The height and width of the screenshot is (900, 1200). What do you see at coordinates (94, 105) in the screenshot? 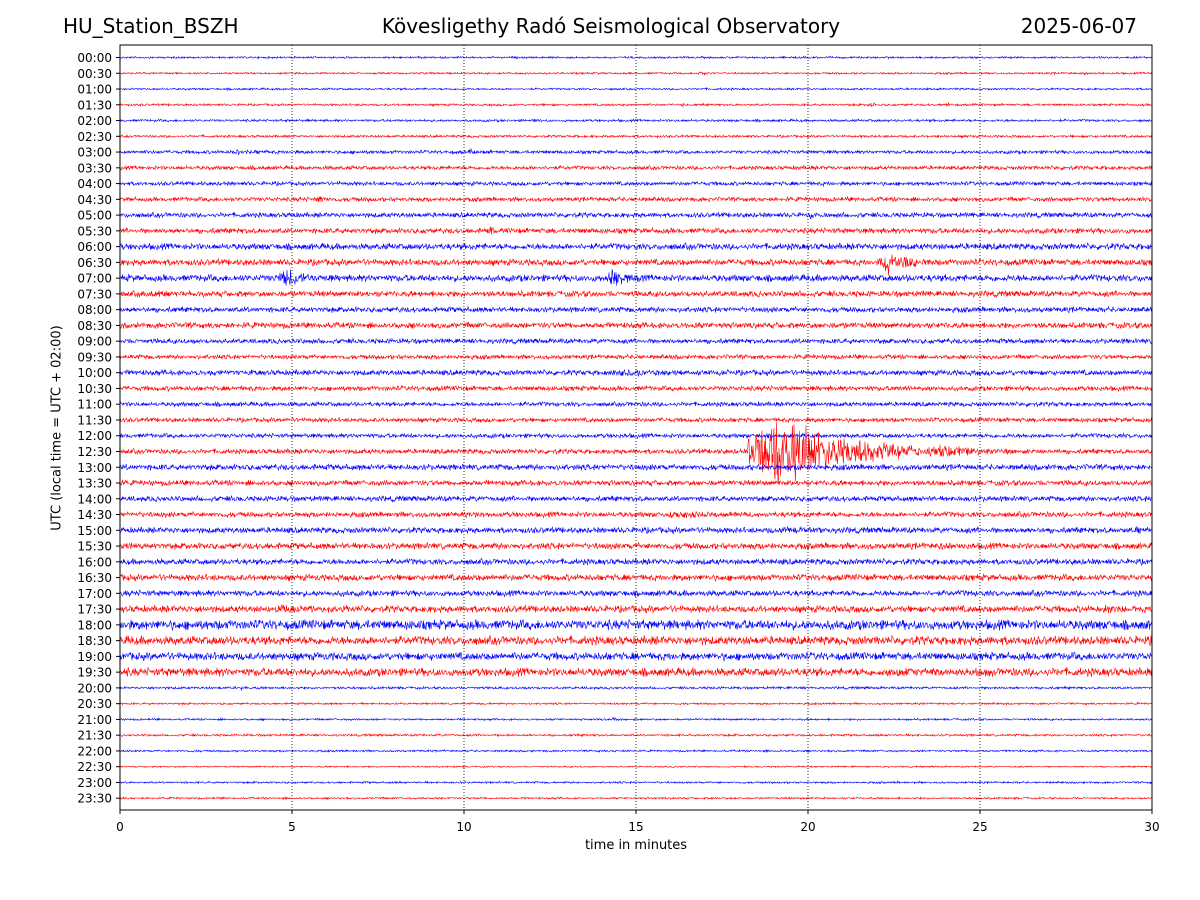
I see `y-tick-label: 01:30` at bounding box center [94, 105].